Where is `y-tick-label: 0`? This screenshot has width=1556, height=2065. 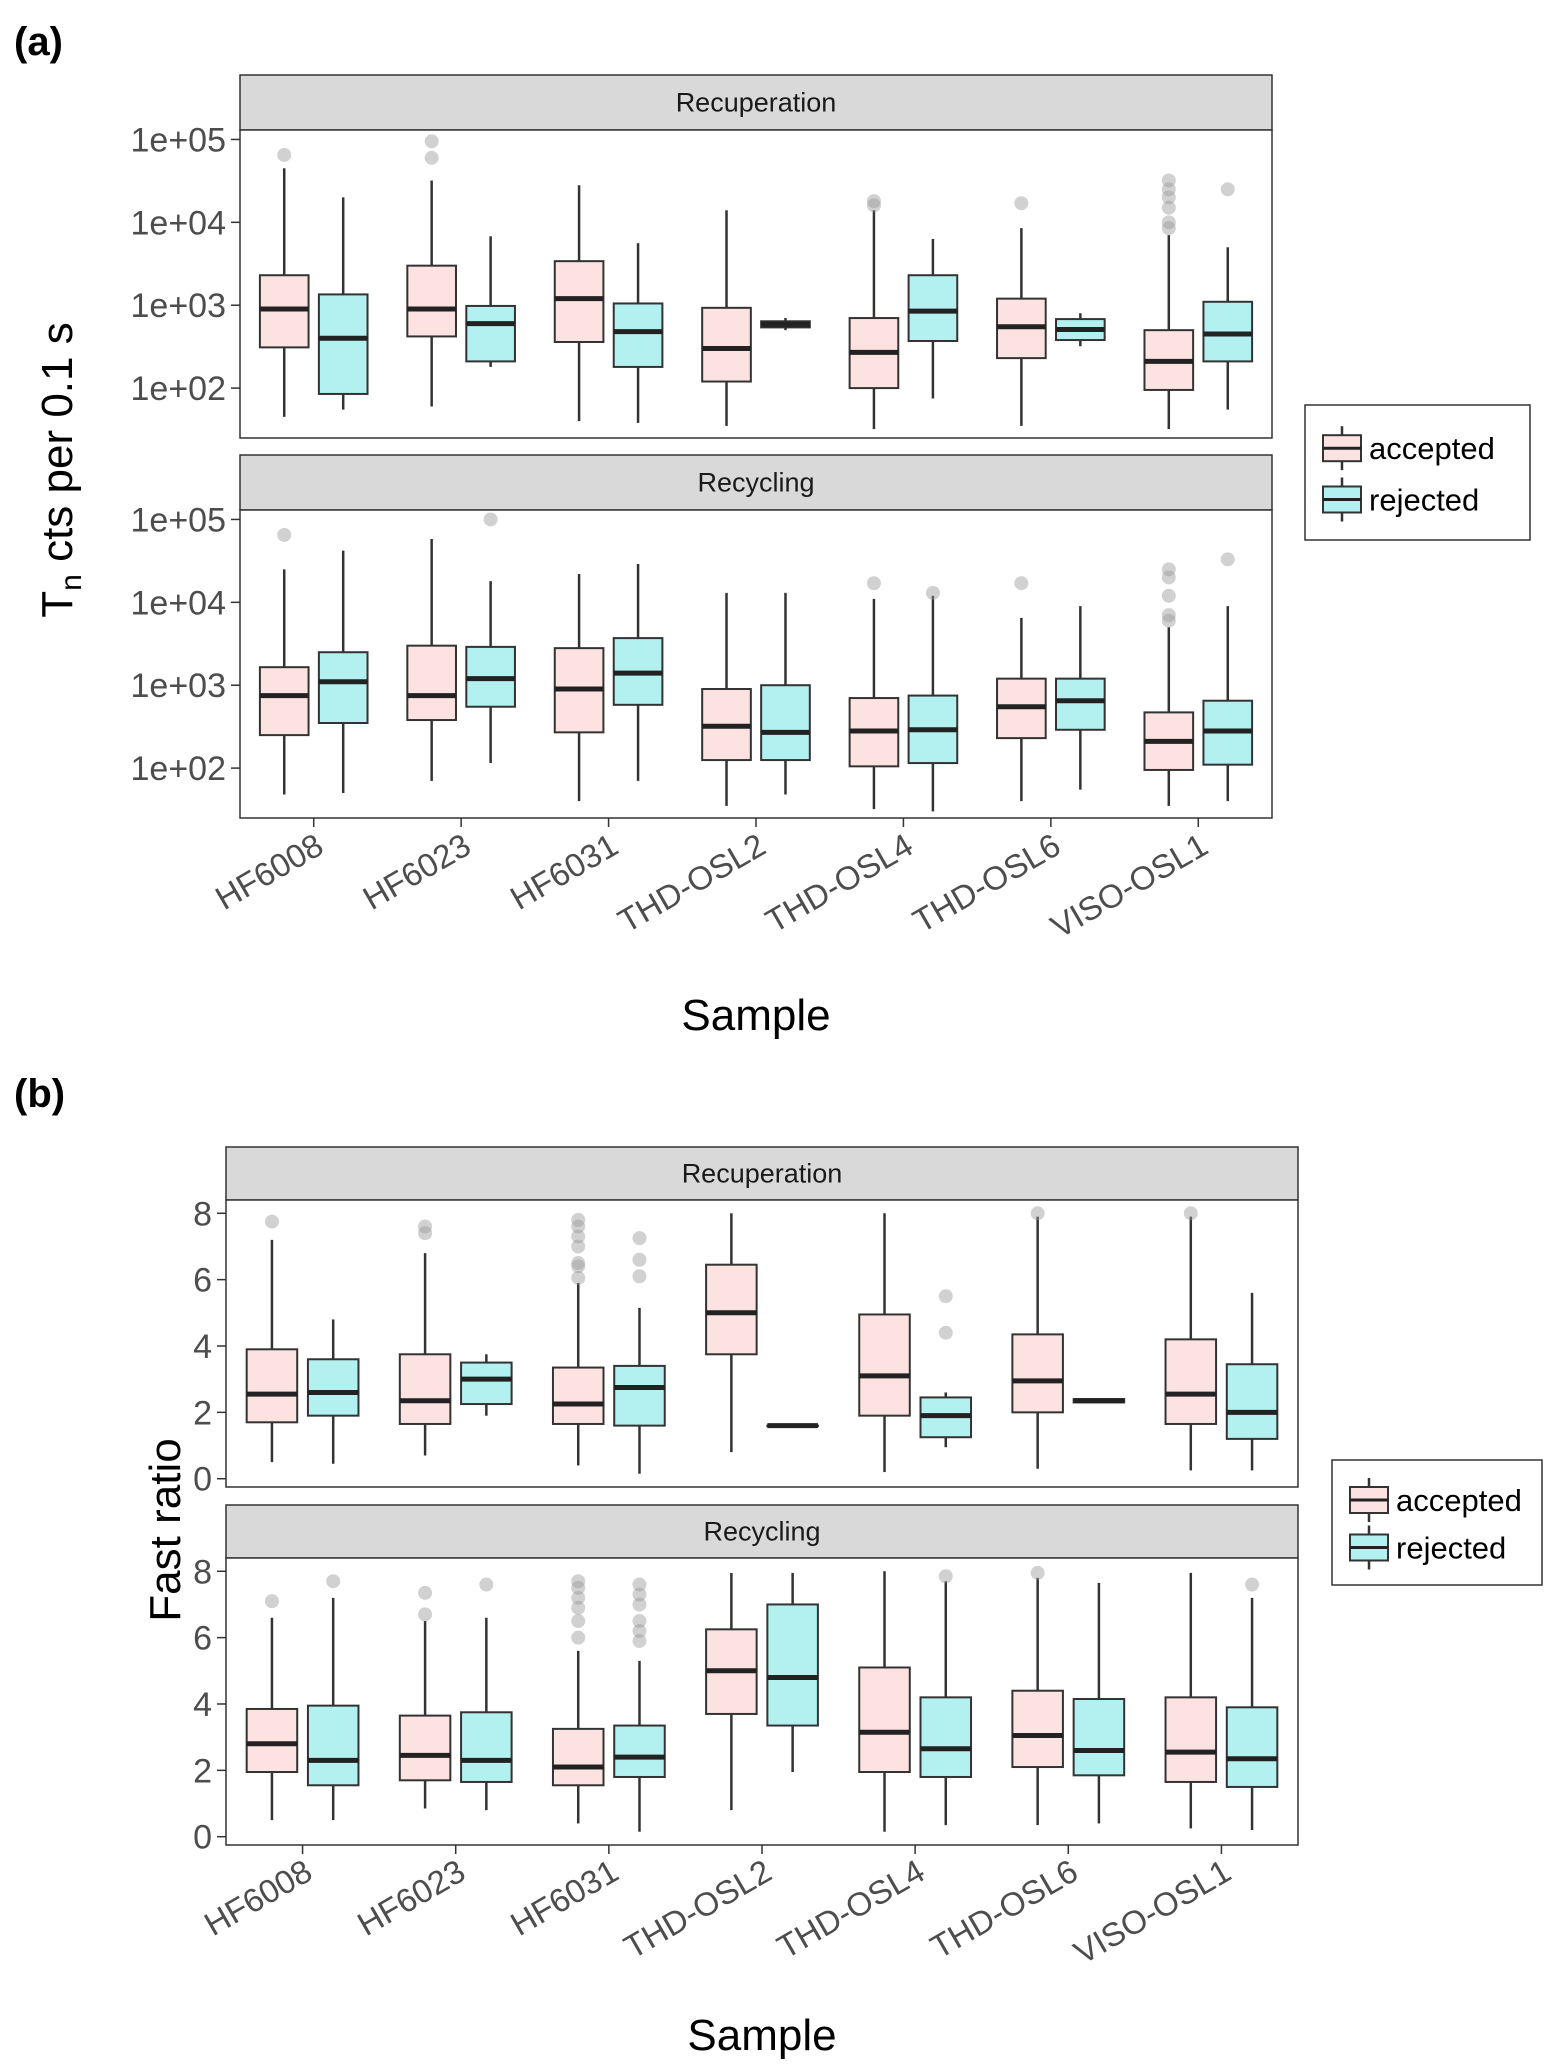 y-tick-label: 0 is located at coordinates (202, 1480).